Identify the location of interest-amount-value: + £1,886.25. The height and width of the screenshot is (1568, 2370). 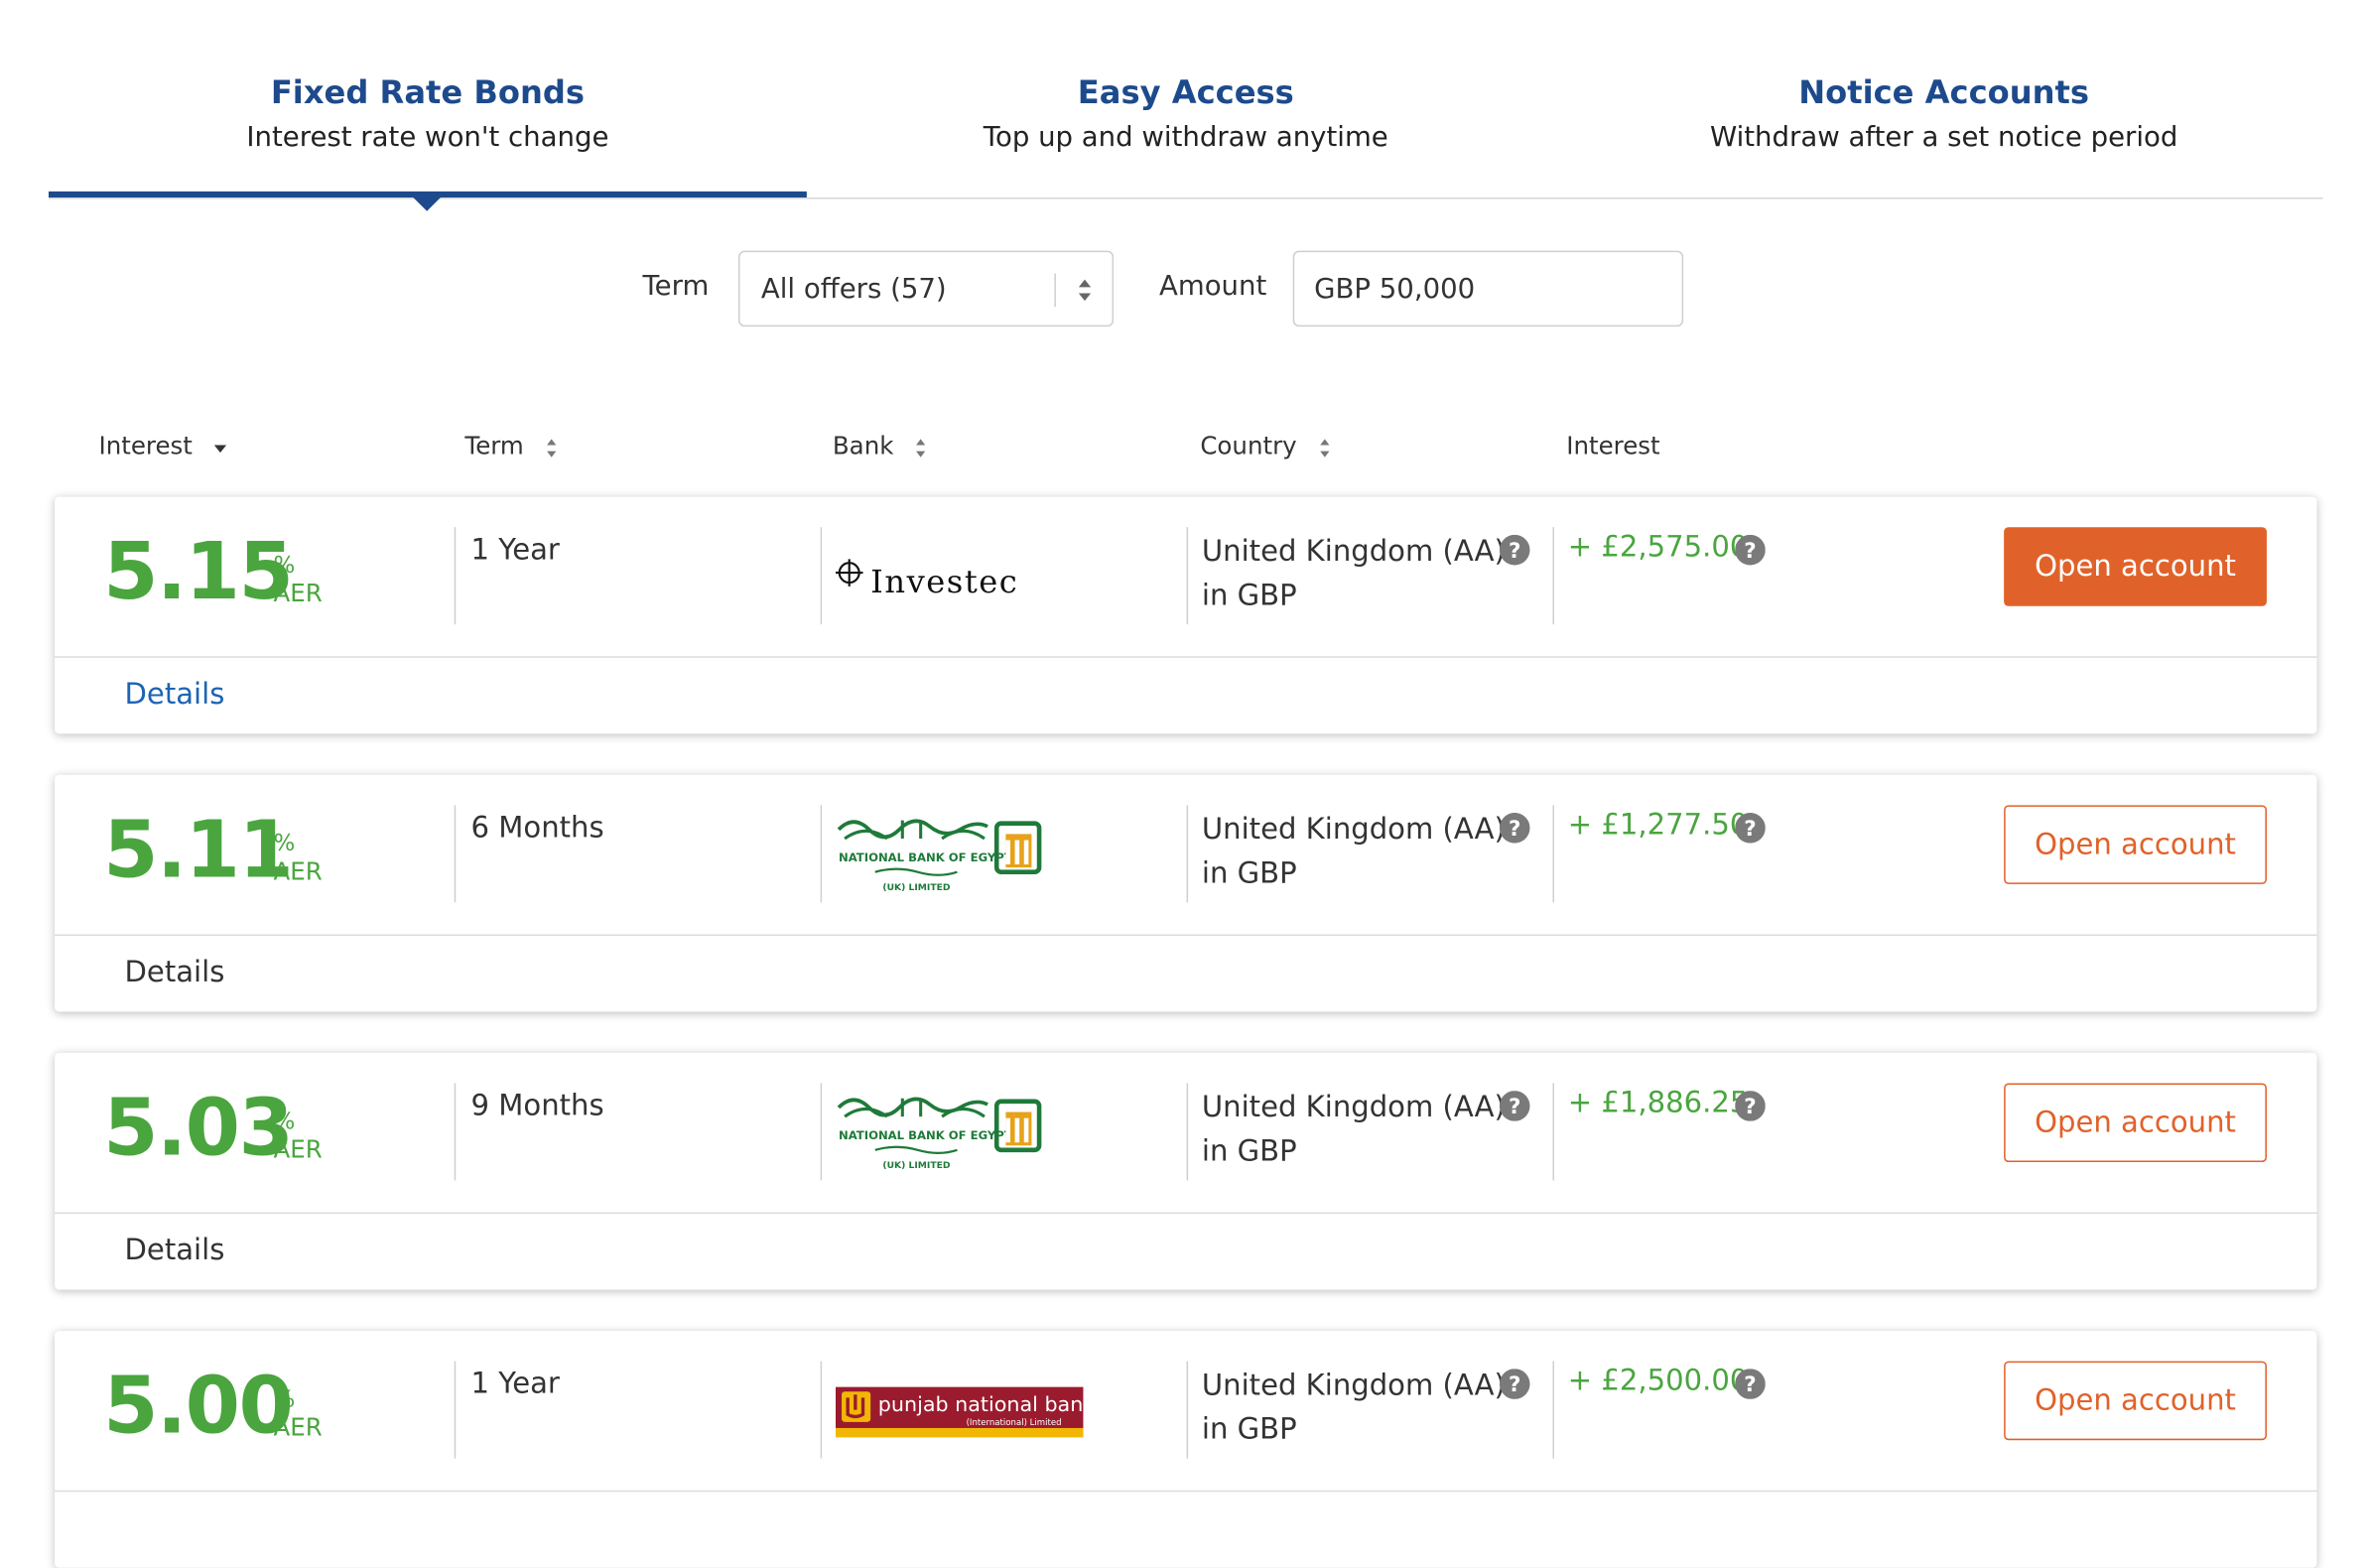
(1658, 1103).